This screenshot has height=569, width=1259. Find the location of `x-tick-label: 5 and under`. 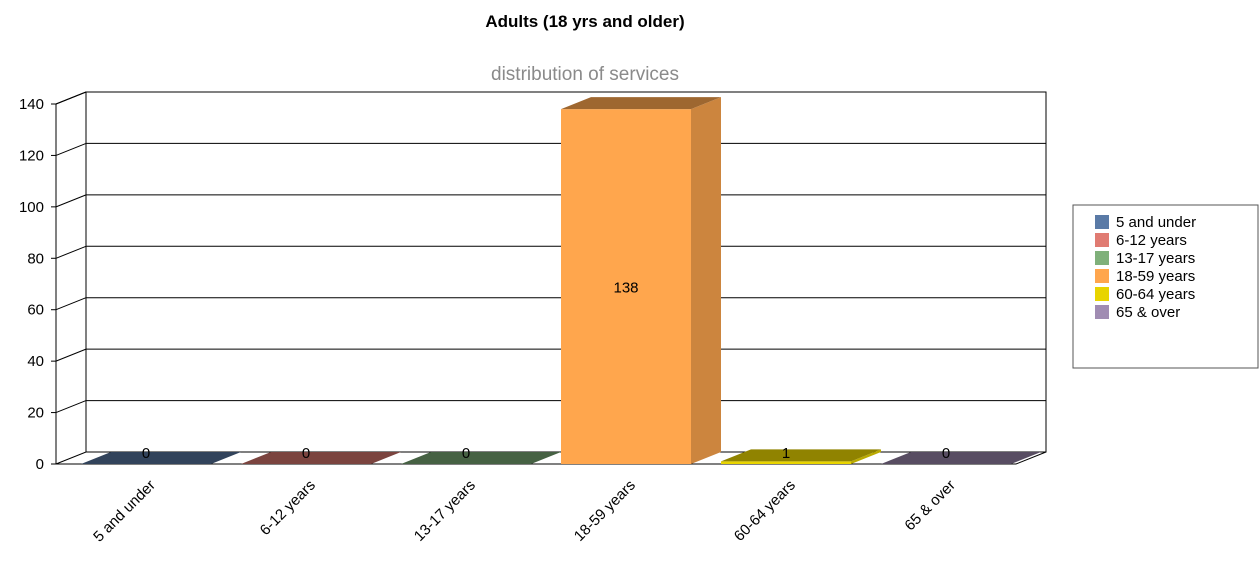

x-tick-label: 5 and under is located at coordinates (124, 511).